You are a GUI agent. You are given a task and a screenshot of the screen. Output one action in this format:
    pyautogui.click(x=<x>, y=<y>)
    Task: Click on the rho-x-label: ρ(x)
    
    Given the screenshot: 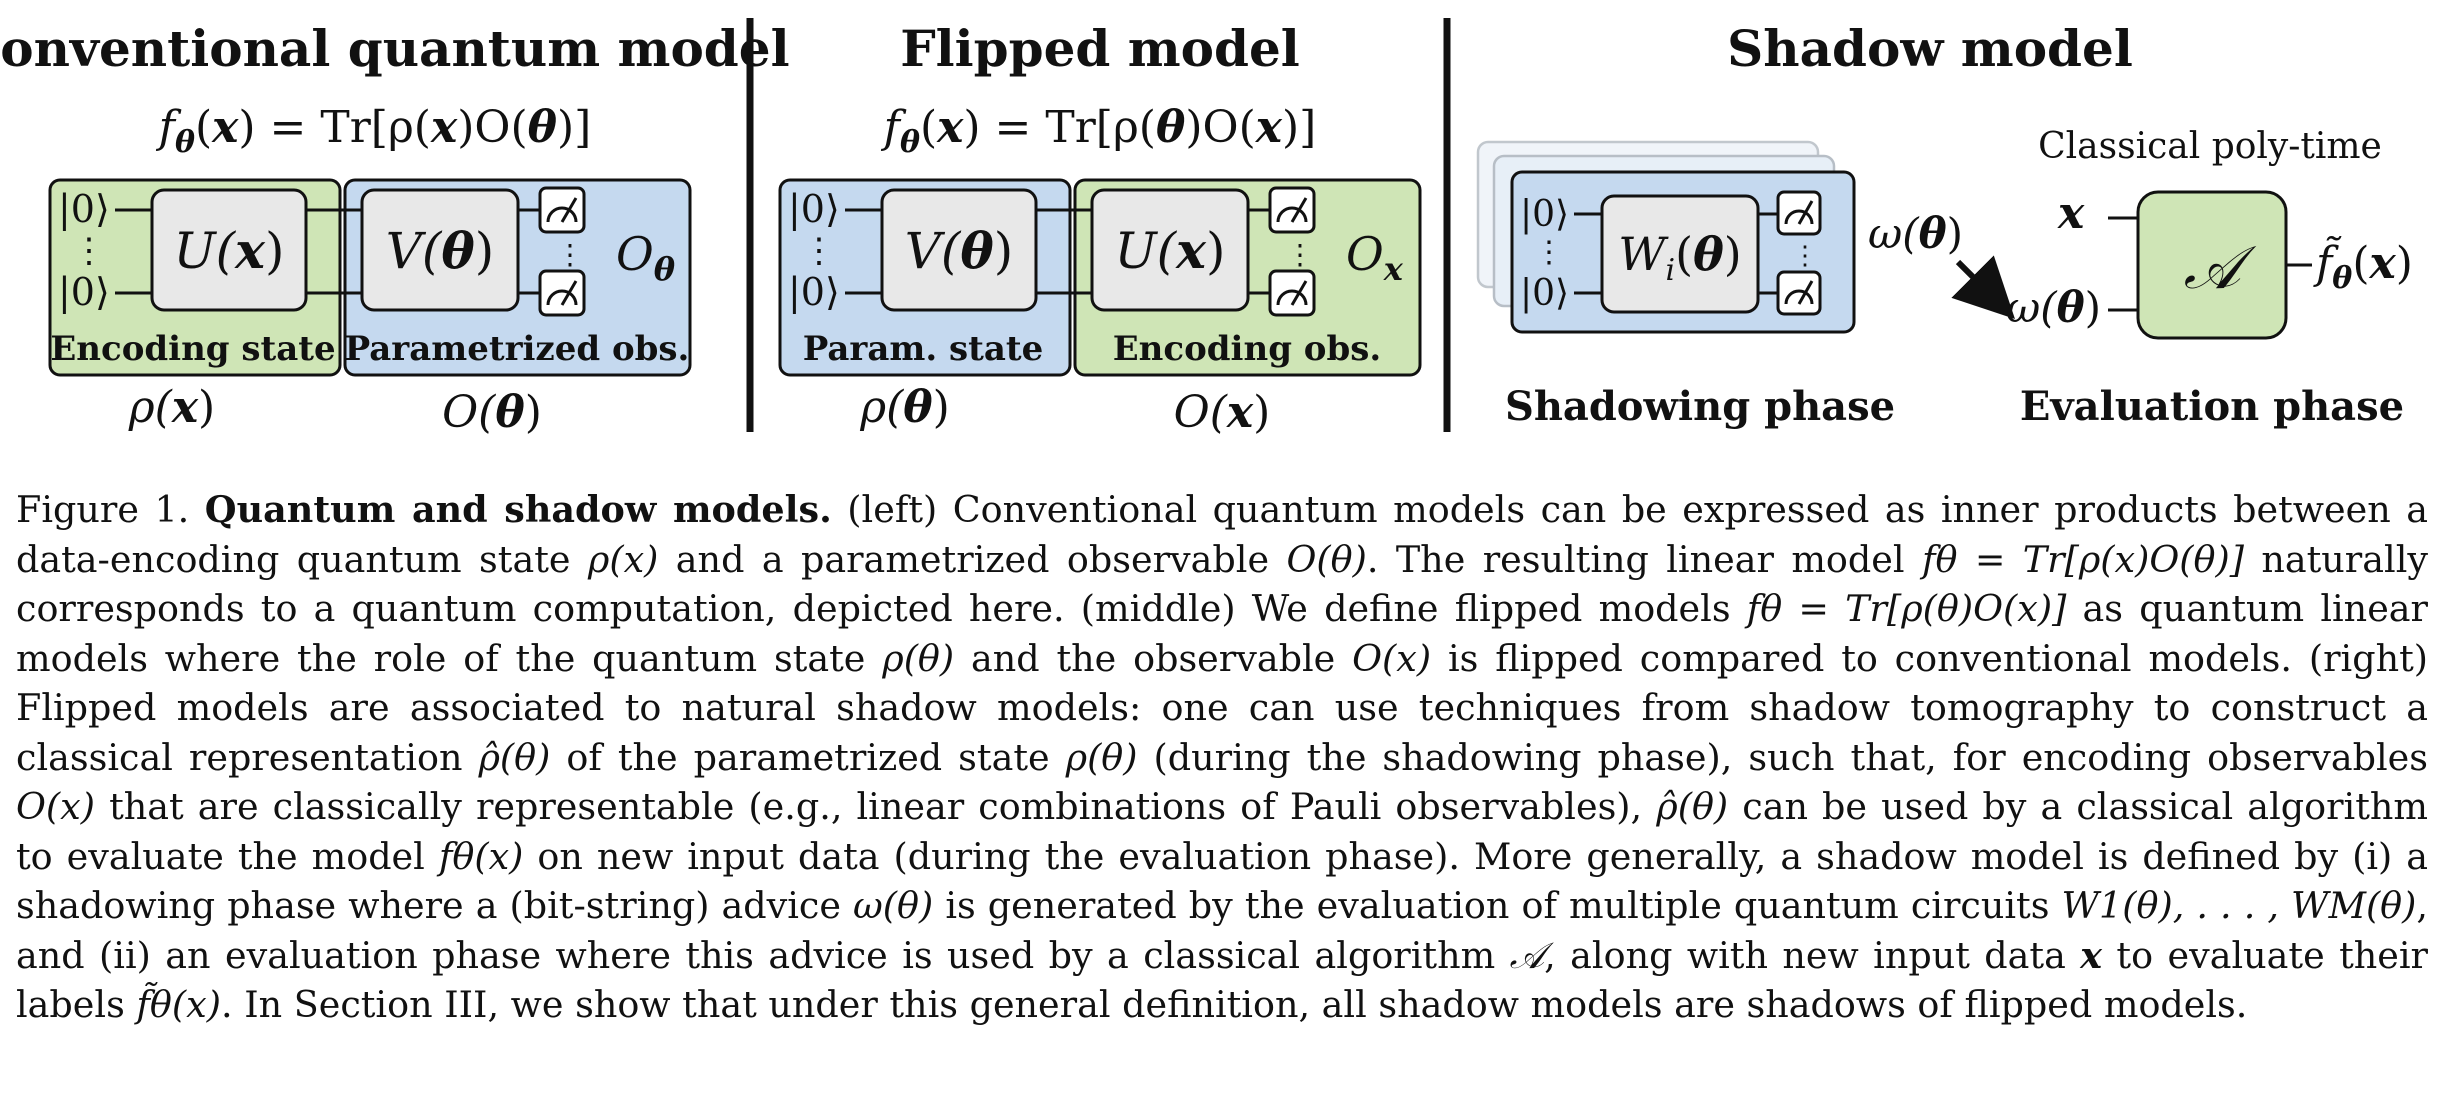 What is the action you would take?
    pyautogui.click(x=171, y=407)
    